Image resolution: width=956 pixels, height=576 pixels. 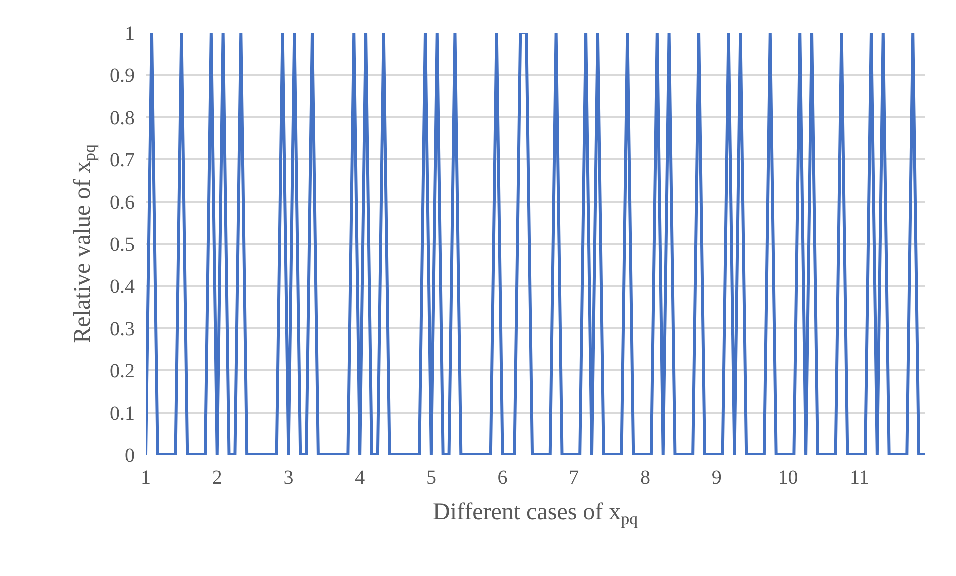 I want to click on x-tick-label: 7, so click(x=574, y=478).